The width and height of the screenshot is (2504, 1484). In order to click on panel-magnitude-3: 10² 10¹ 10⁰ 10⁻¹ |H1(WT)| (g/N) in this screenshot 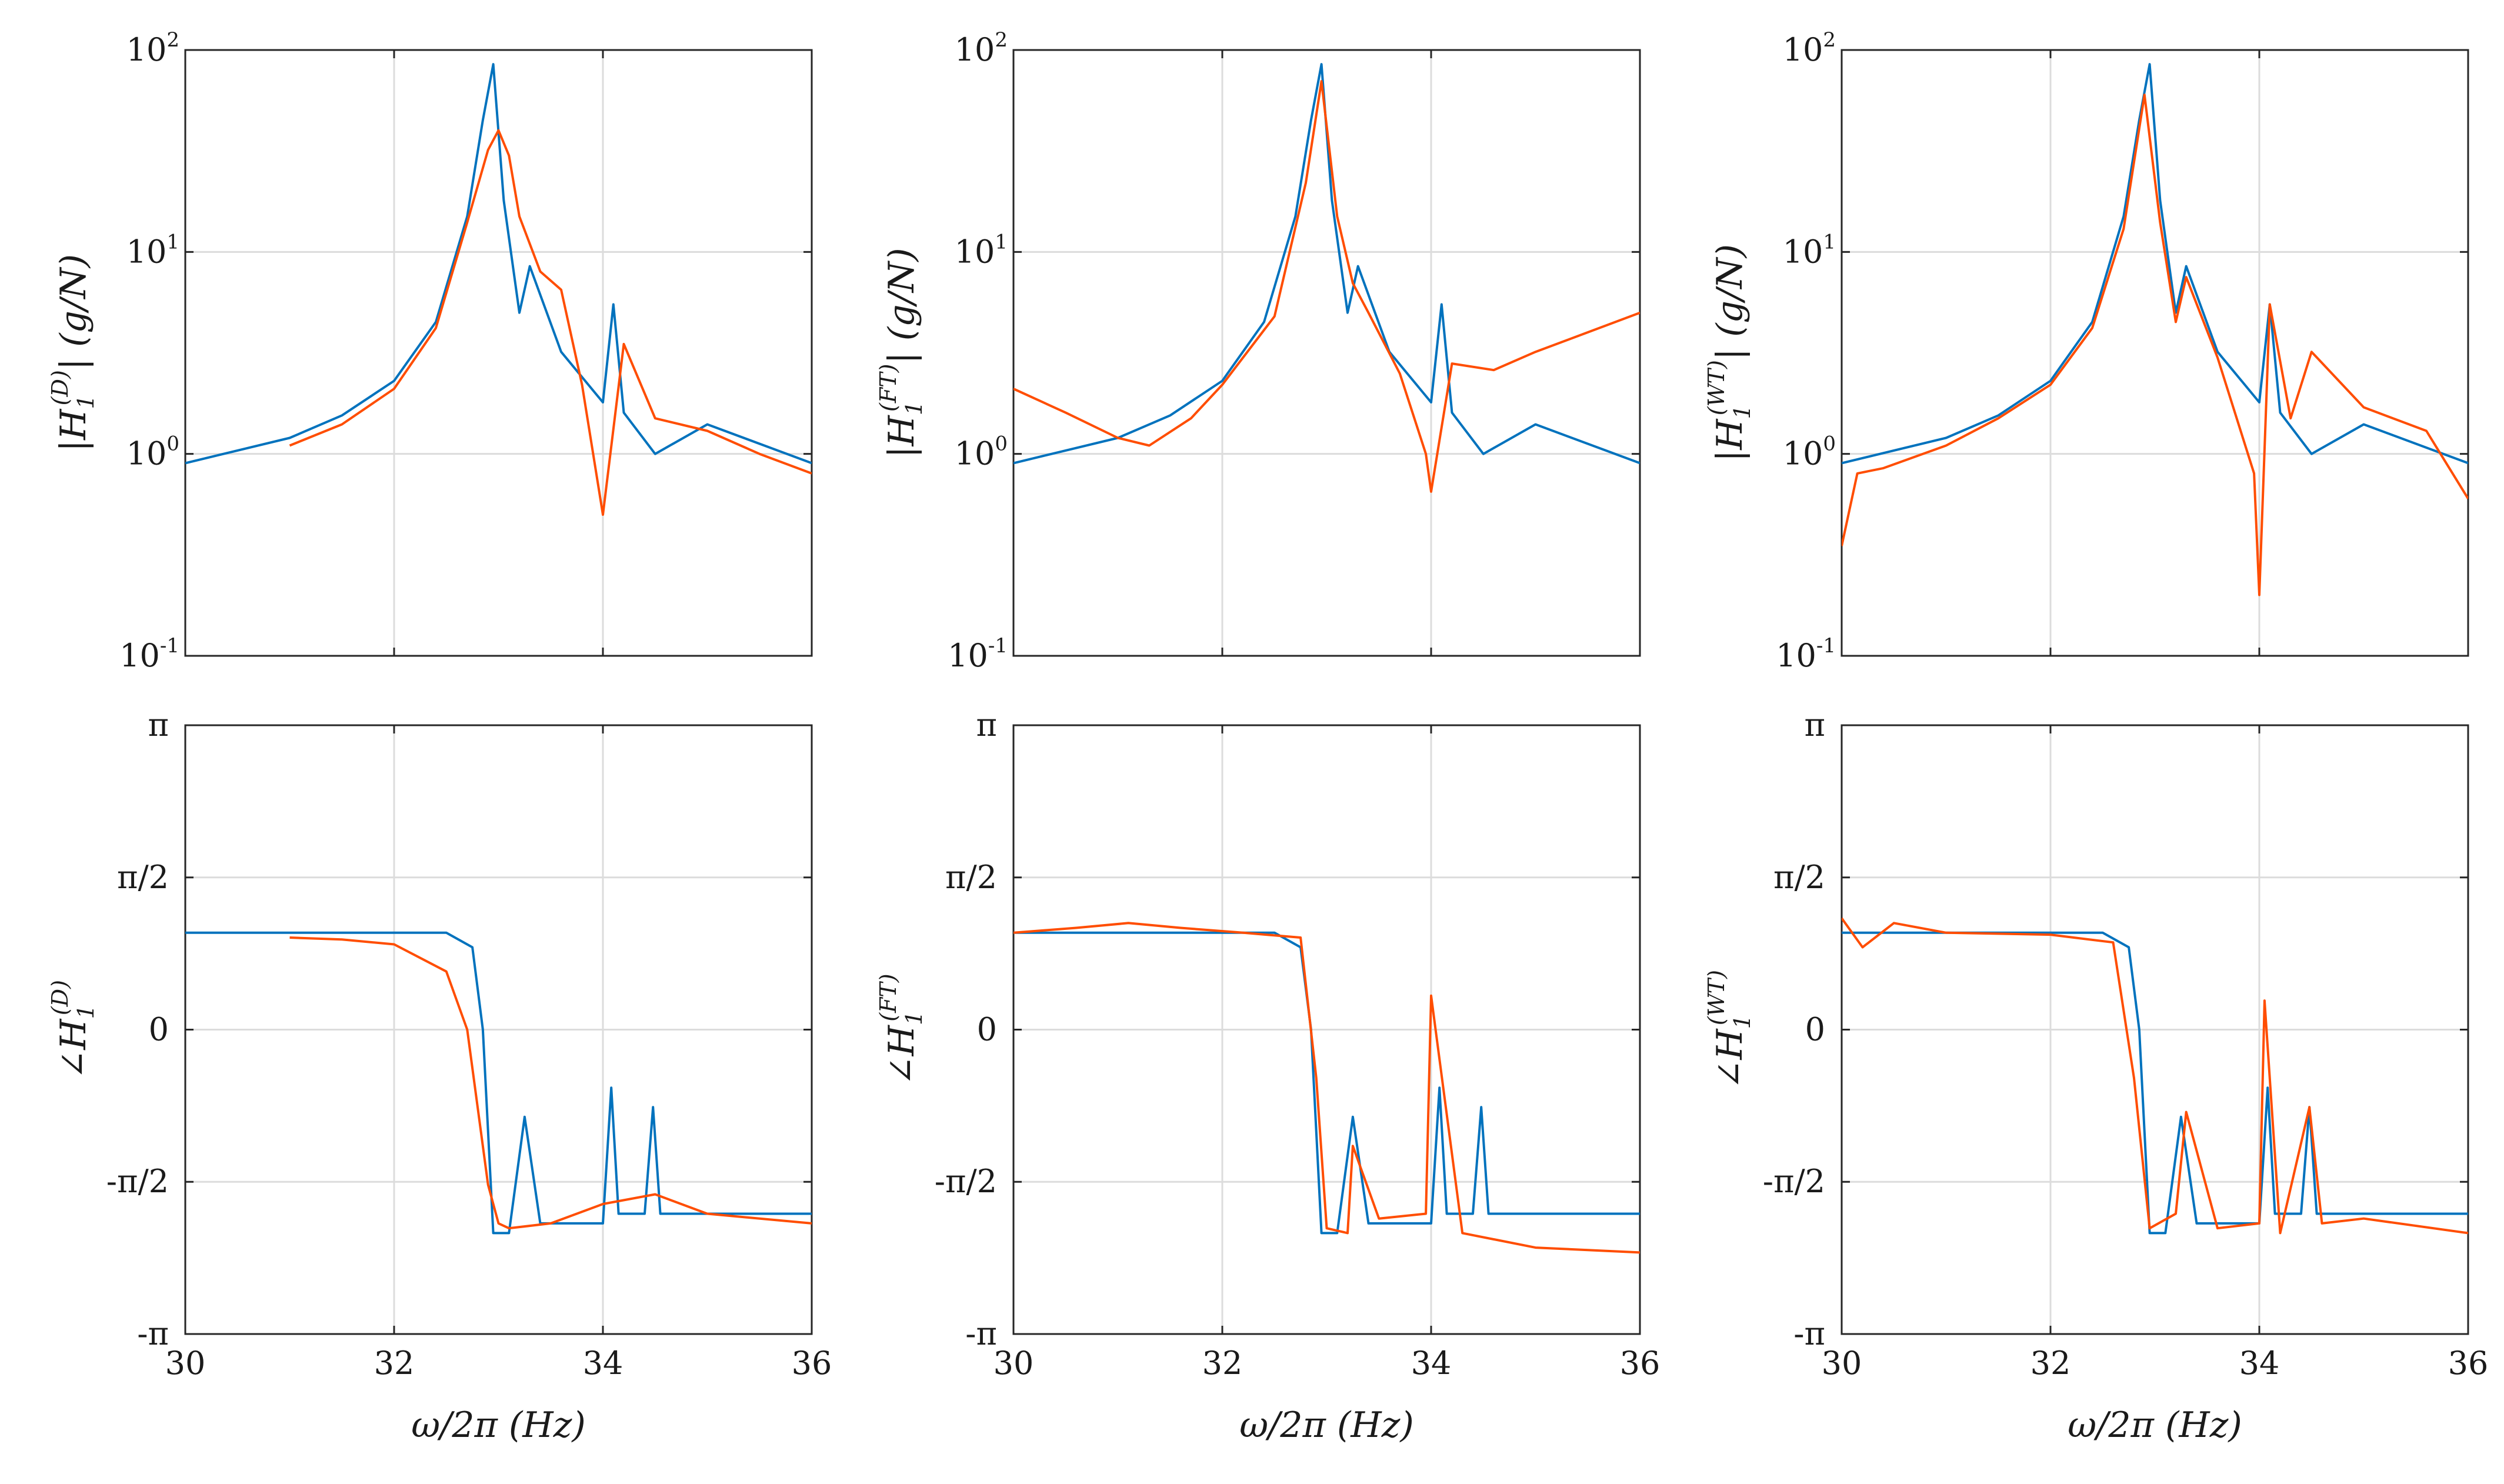, I will do `click(2086, 351)`.